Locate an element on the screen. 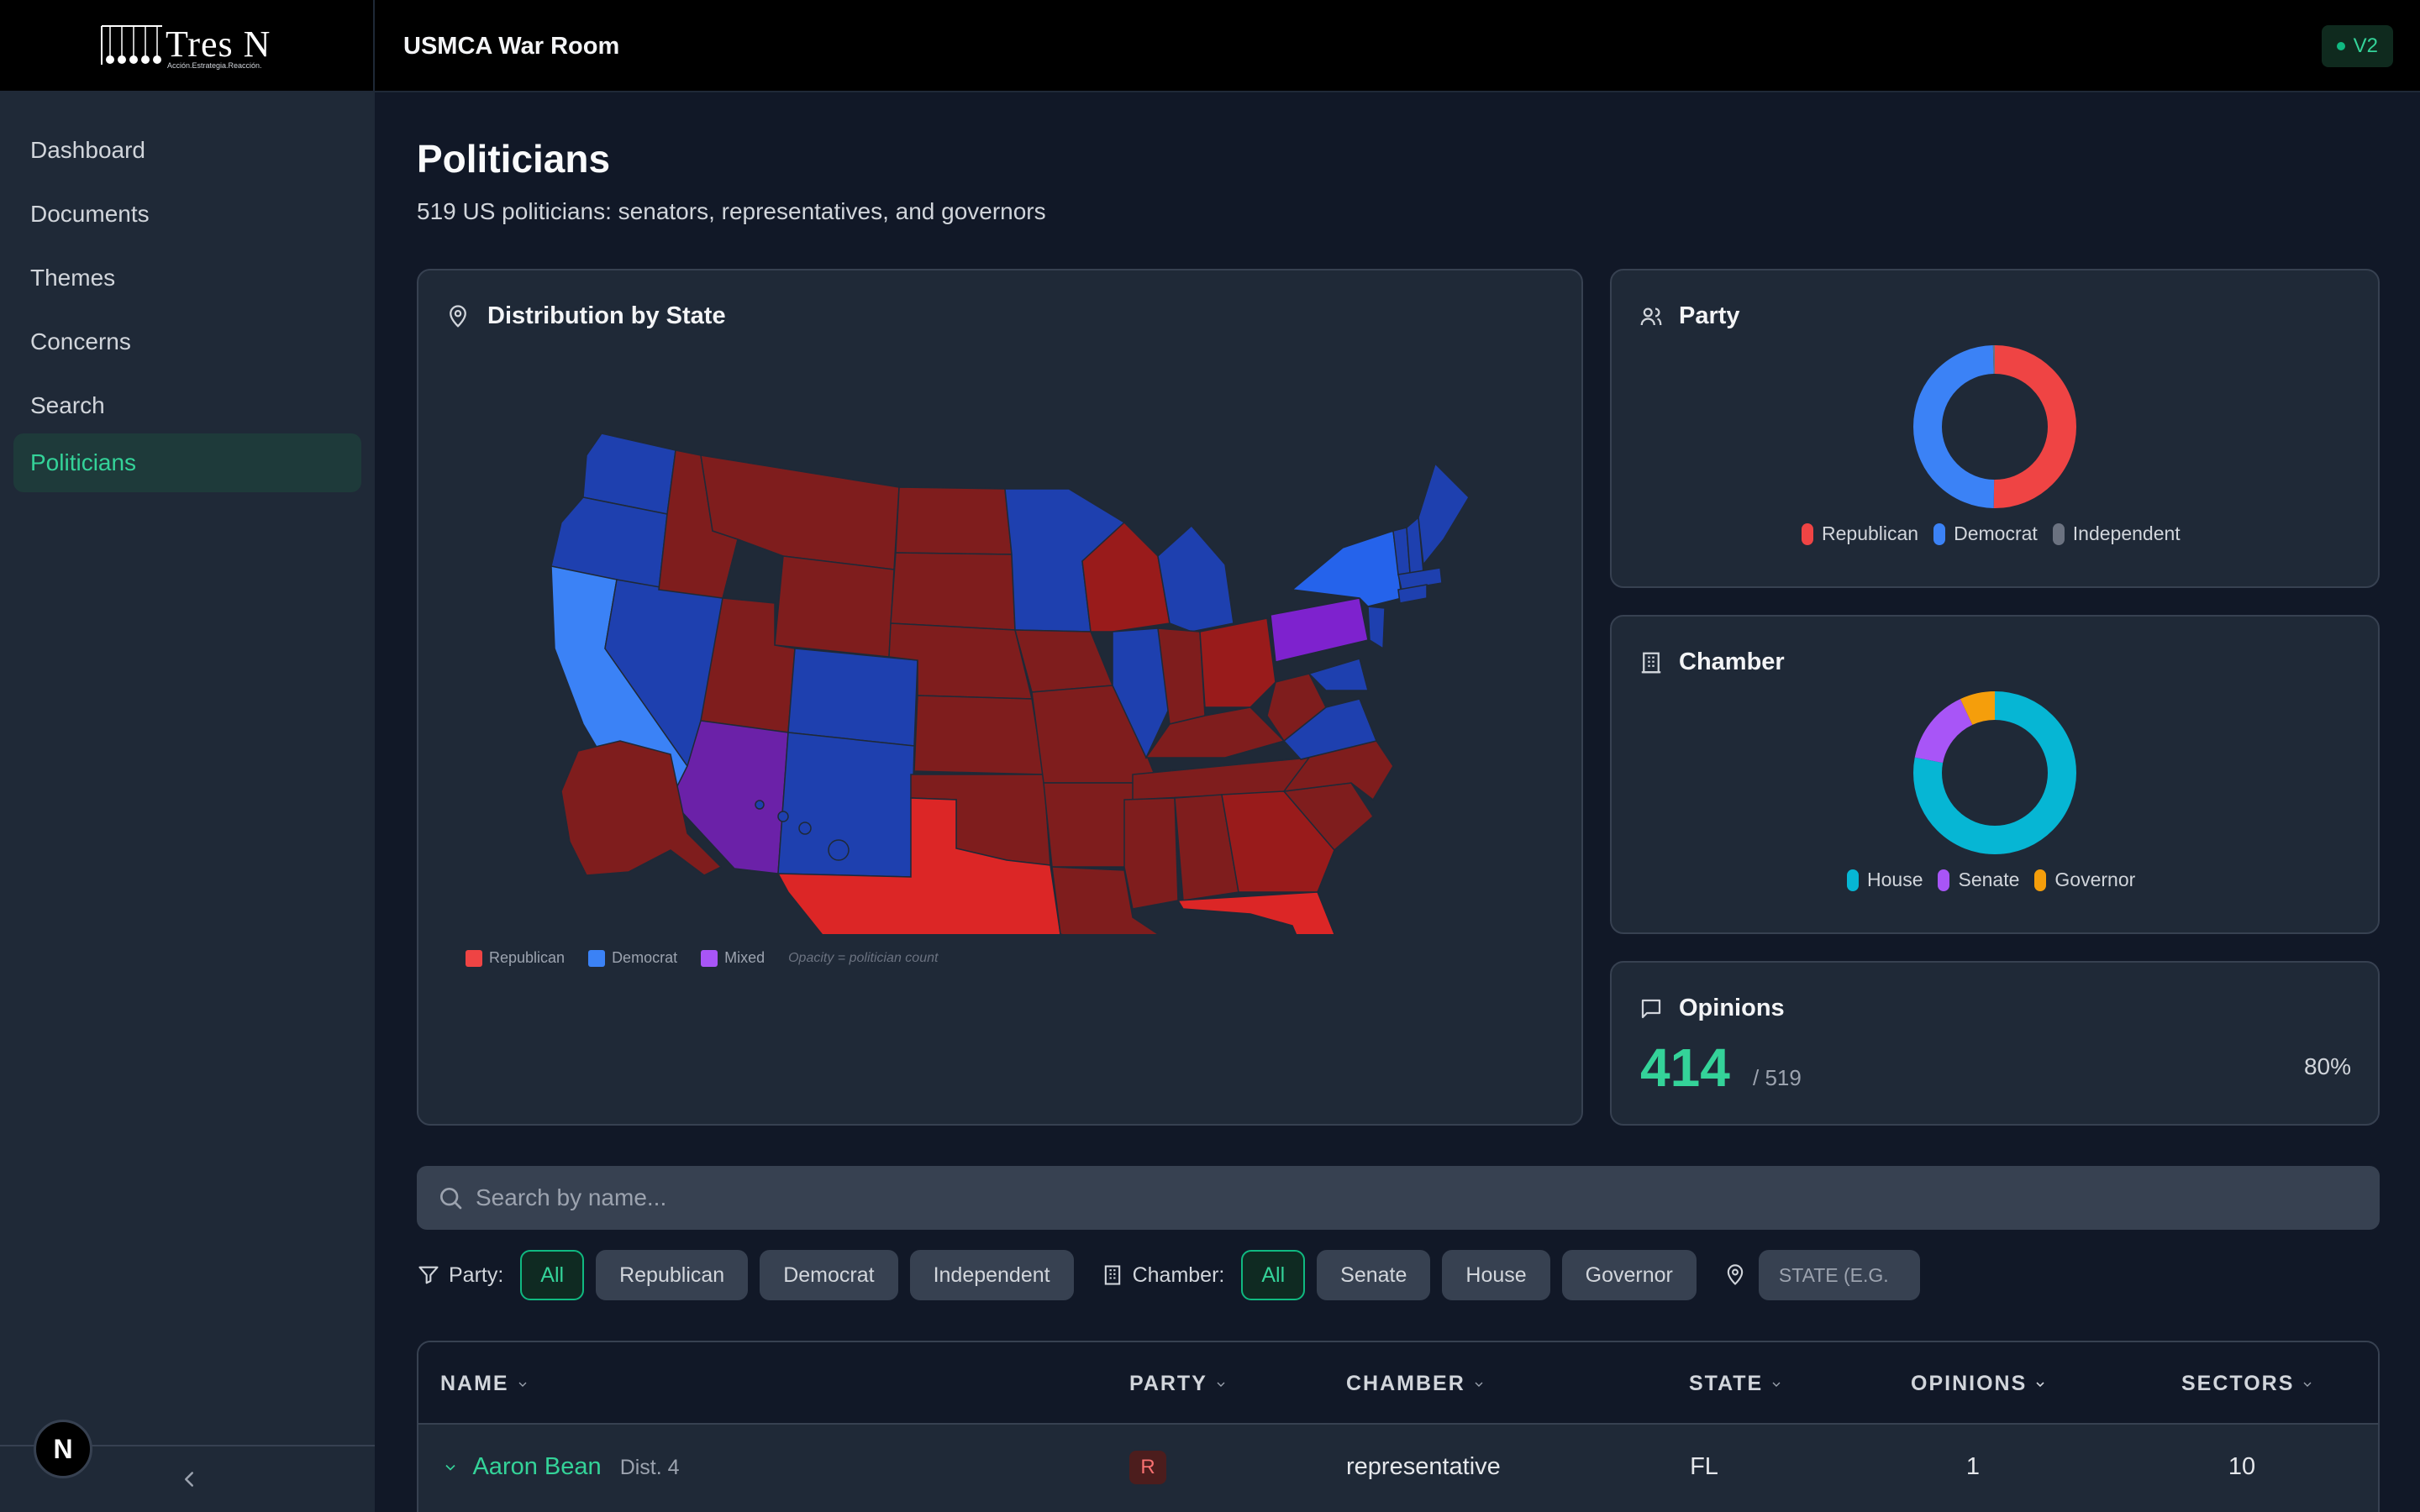 The height and width of the screenshot is (1512, 2420). status-dot is located at coordinates (2340, 46).